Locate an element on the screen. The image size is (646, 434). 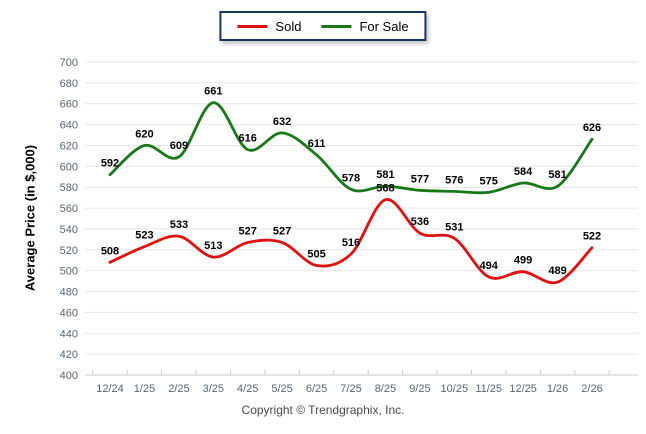
point-label-sold: 505 is located at coordinates (316, 255).